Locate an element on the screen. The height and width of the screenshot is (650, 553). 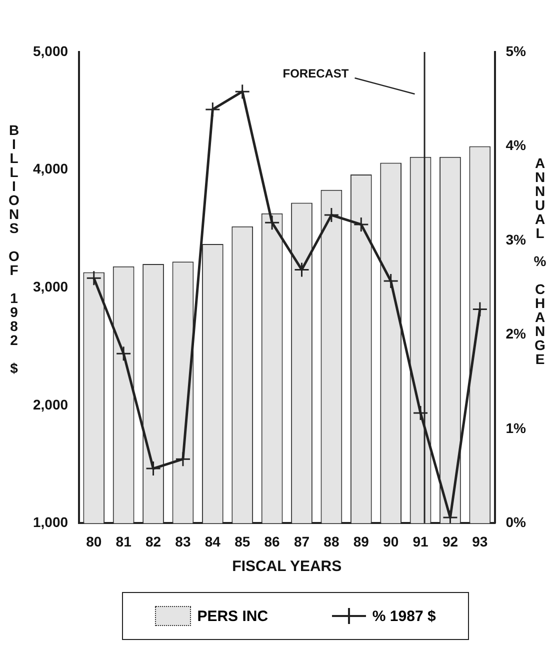
x-tick-label: 81 is located at coordinates (124, 541).